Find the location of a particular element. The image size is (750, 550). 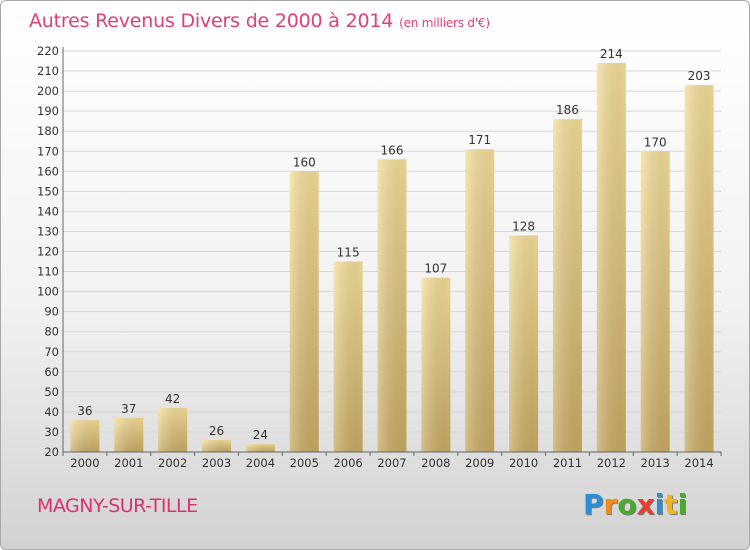

data-label: 170 is located at coordinates (655, 142).